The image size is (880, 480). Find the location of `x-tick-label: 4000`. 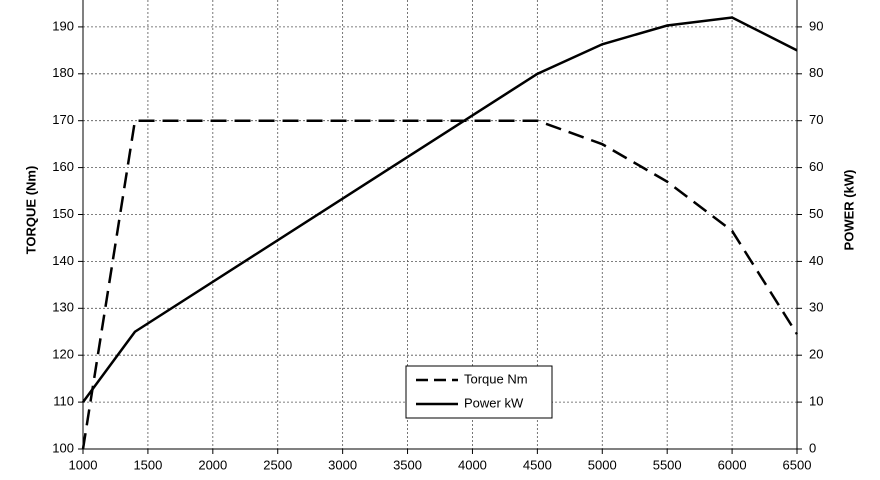

x-tick-label: 4000 is located at coordinates (472, 464).